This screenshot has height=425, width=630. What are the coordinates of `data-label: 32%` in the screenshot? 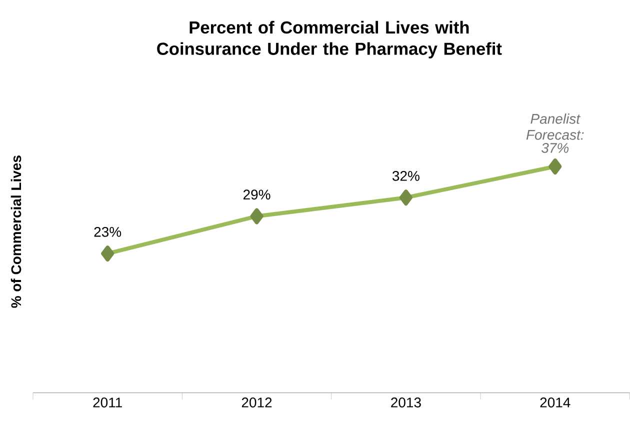 It's located at (406, 176).